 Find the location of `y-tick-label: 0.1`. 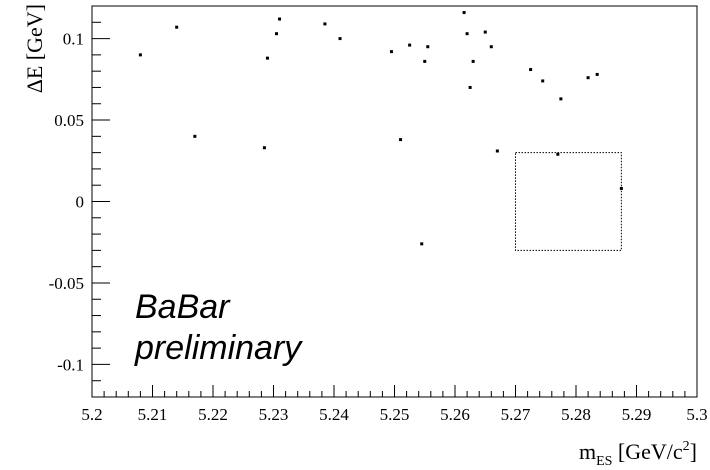

y-tick-label: 0.1 is located at coordinates (73, 39).